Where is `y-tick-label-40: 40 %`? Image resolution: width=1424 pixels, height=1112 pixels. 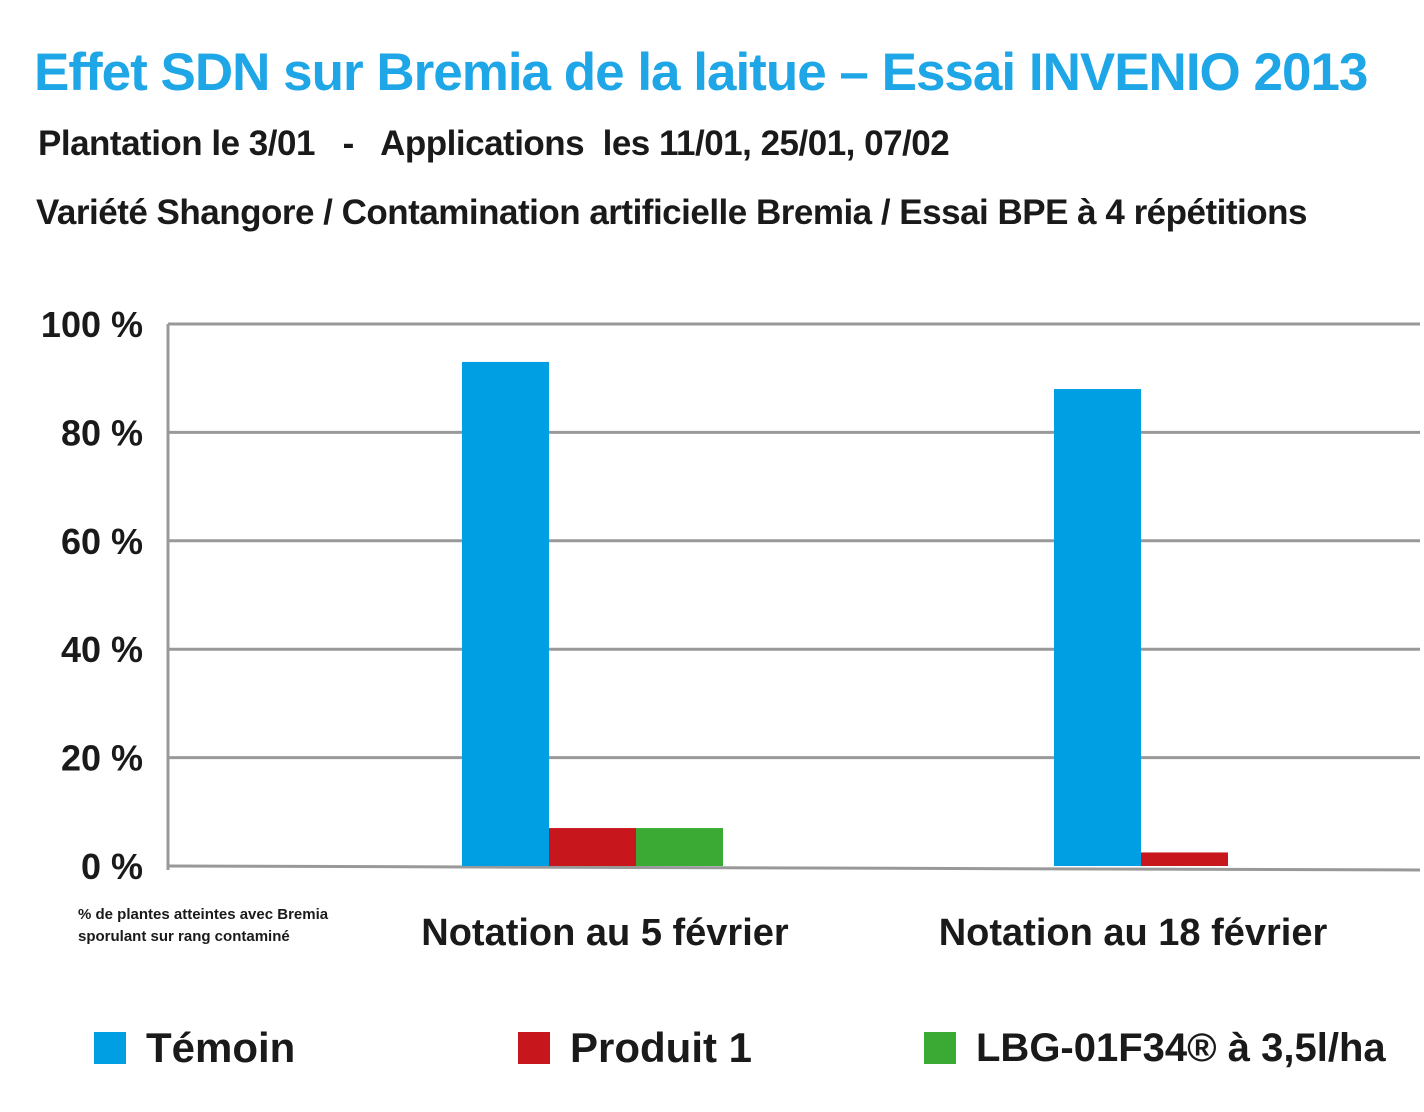
y-tick-label-40: 40 % is located at coordinates (102, 649).